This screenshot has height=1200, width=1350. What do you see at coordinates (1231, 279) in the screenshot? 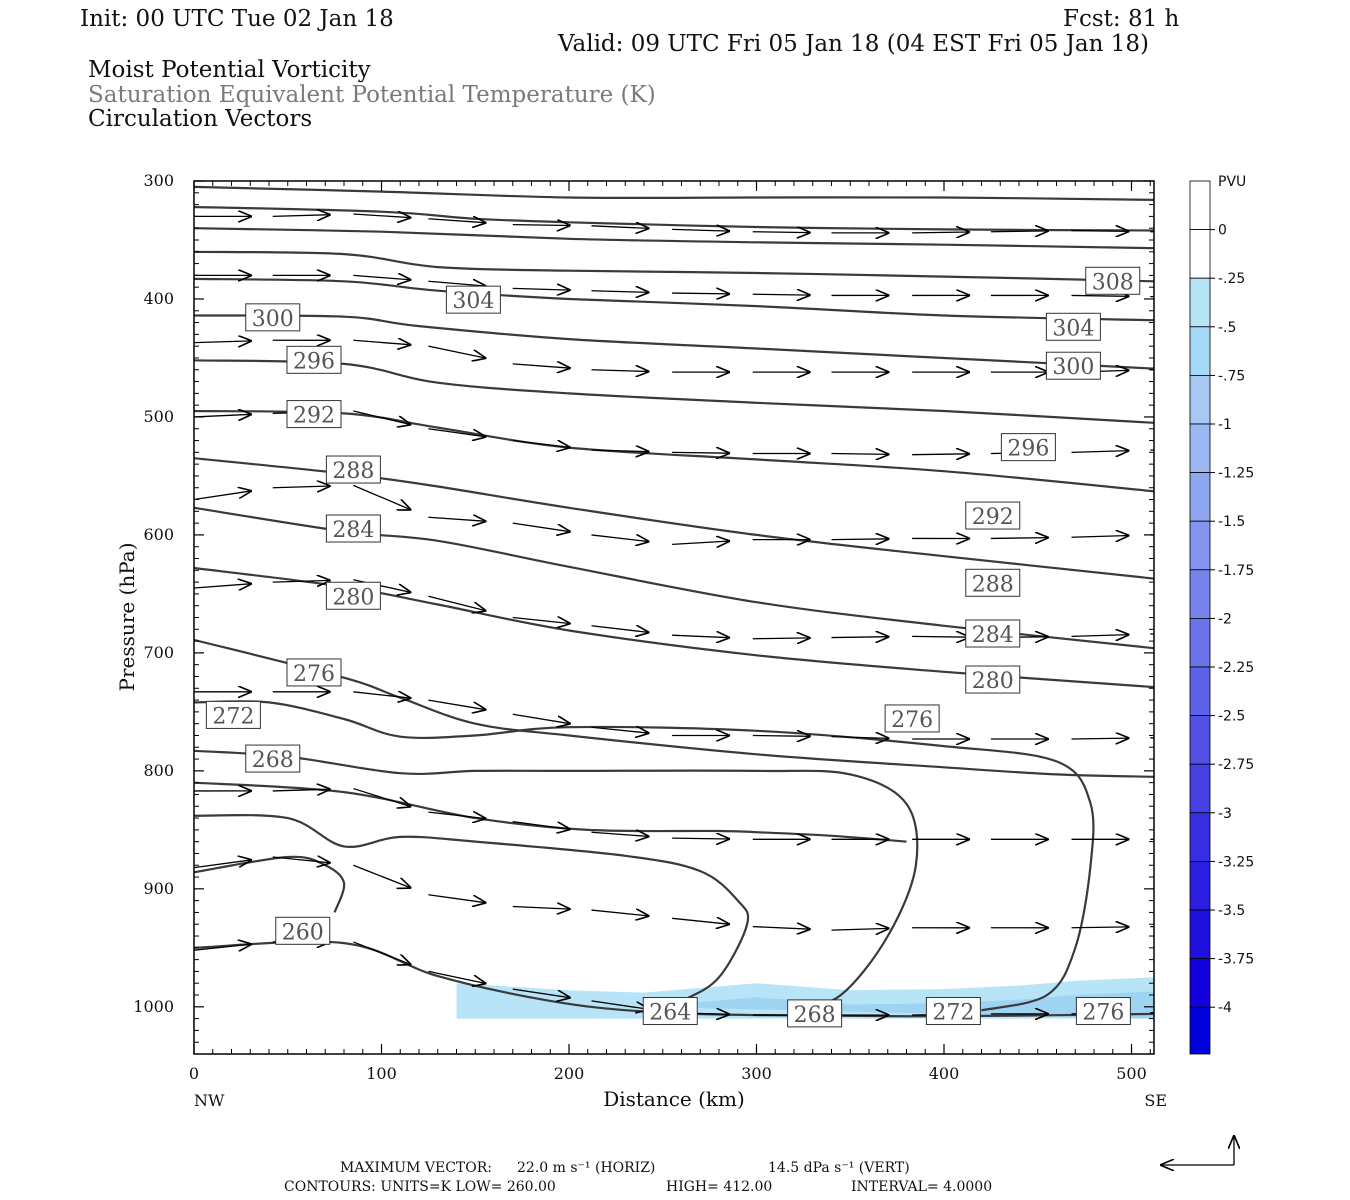
I see `colorbar-tick-label: -.25` at bounding box center [1231, 279].